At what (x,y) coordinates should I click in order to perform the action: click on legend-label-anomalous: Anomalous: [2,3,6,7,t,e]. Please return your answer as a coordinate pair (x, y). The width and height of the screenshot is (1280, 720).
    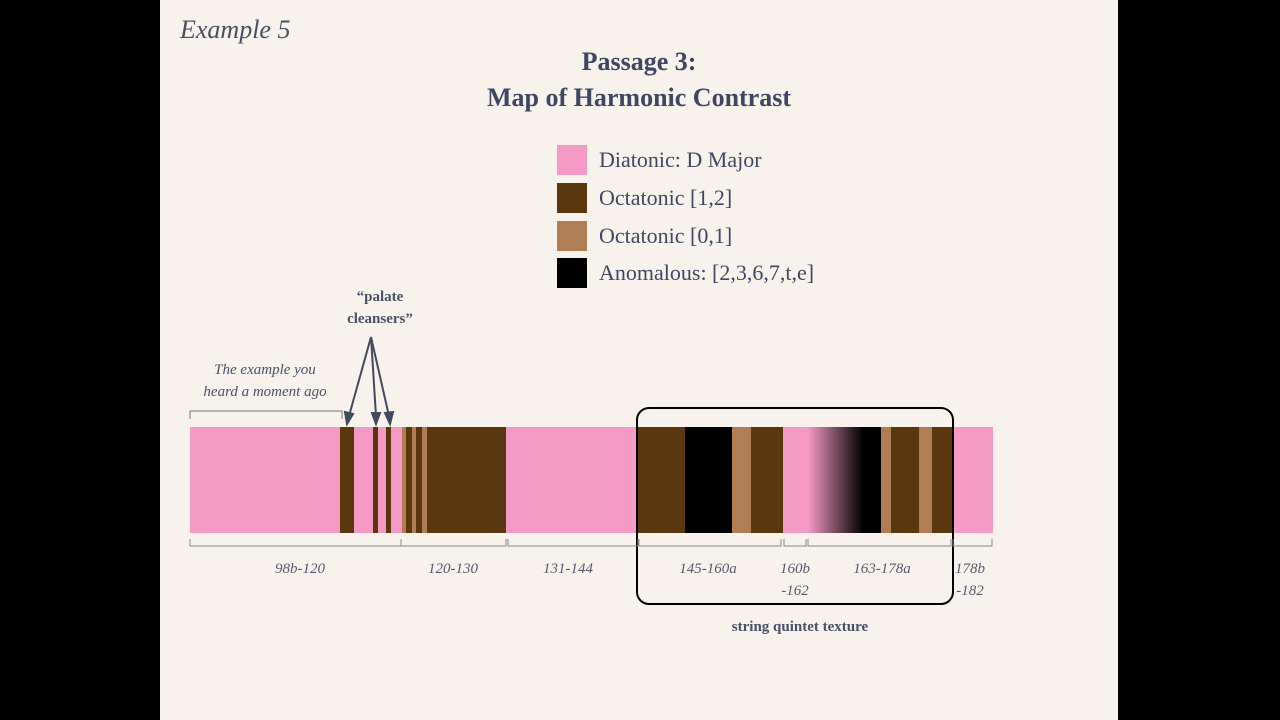
    Looking at the image, I should click on (707, 272).